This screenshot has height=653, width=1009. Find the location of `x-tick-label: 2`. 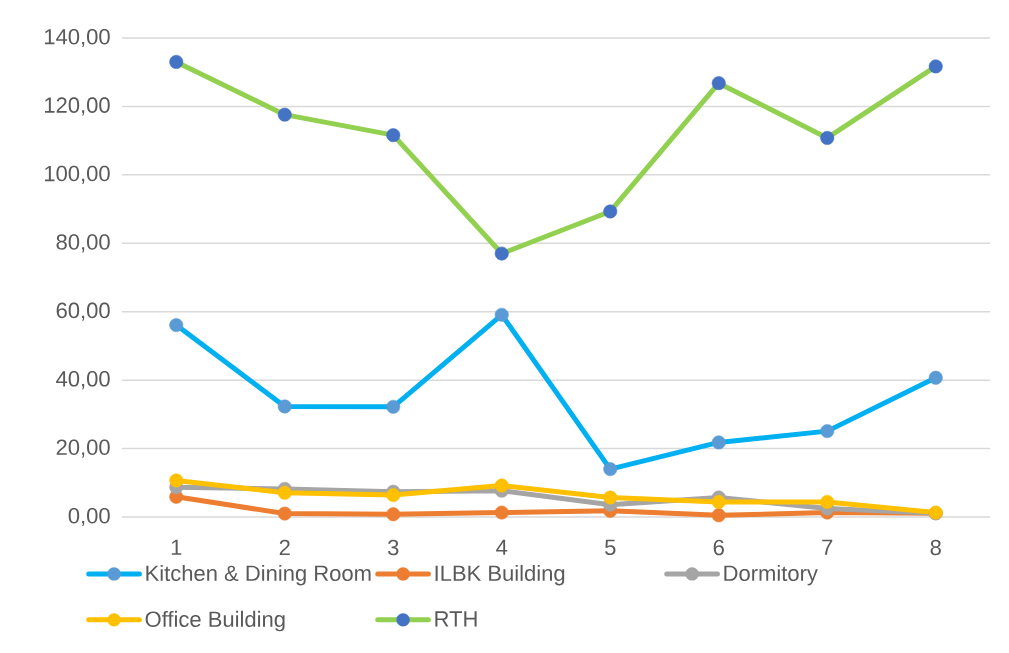

x-tick-label: 2 is located at coordinates (284, 547).